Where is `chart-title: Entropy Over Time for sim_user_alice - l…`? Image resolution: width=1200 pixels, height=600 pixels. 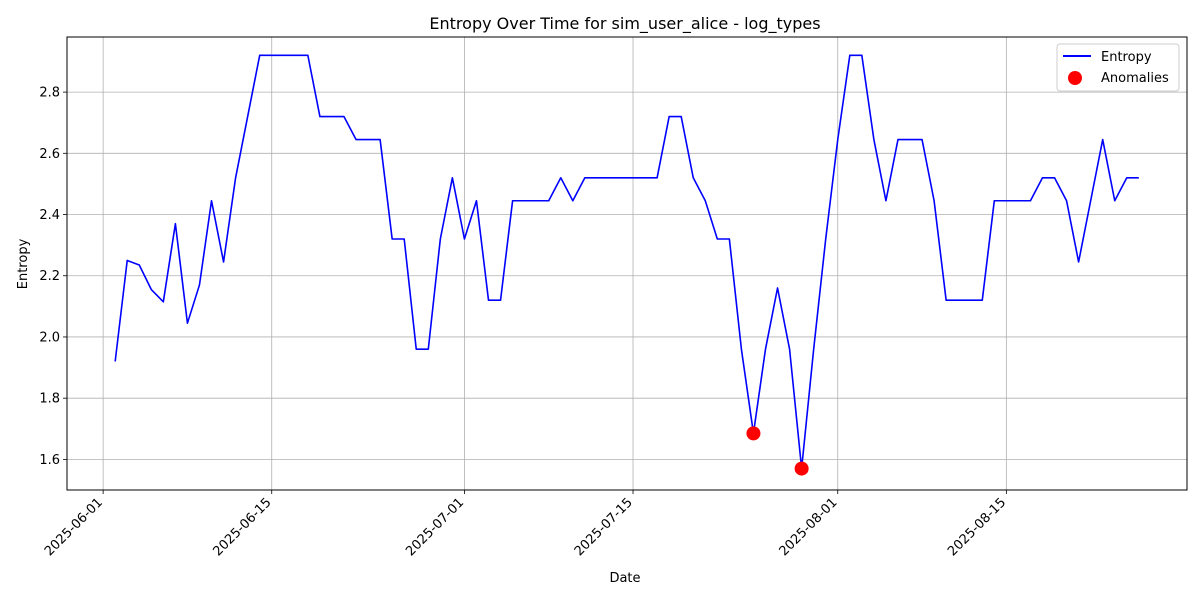 chart-title: Entropy Over Time for sim_user_alice - l… is located at coordinates (624, 24).